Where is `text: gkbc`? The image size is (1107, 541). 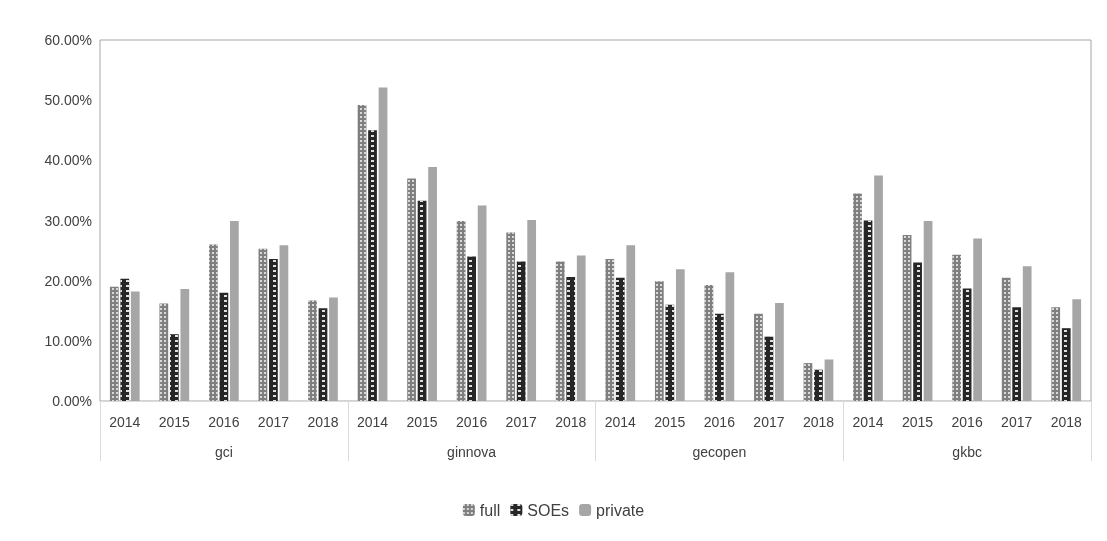 text: gkbc is located at coordinates (967, 452).